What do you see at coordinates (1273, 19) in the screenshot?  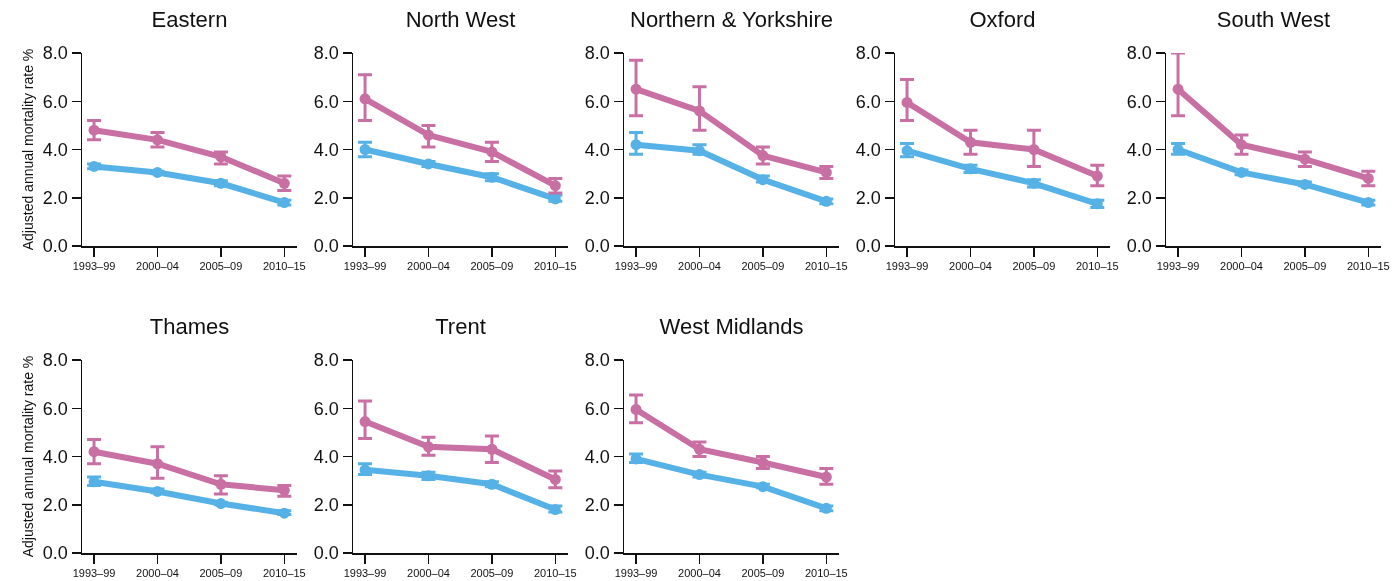 I see `chart-title: South West` at bounding box center [1273, 19].